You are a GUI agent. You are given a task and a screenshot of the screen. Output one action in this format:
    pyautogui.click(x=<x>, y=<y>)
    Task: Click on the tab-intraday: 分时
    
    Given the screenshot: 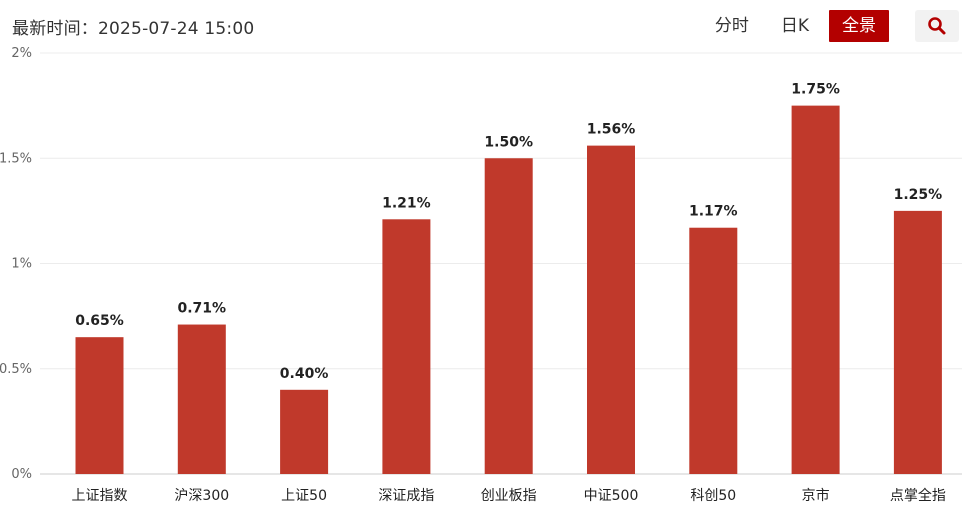 What is the action you would take?
    pyautogui.click(x=731, y=26)
    